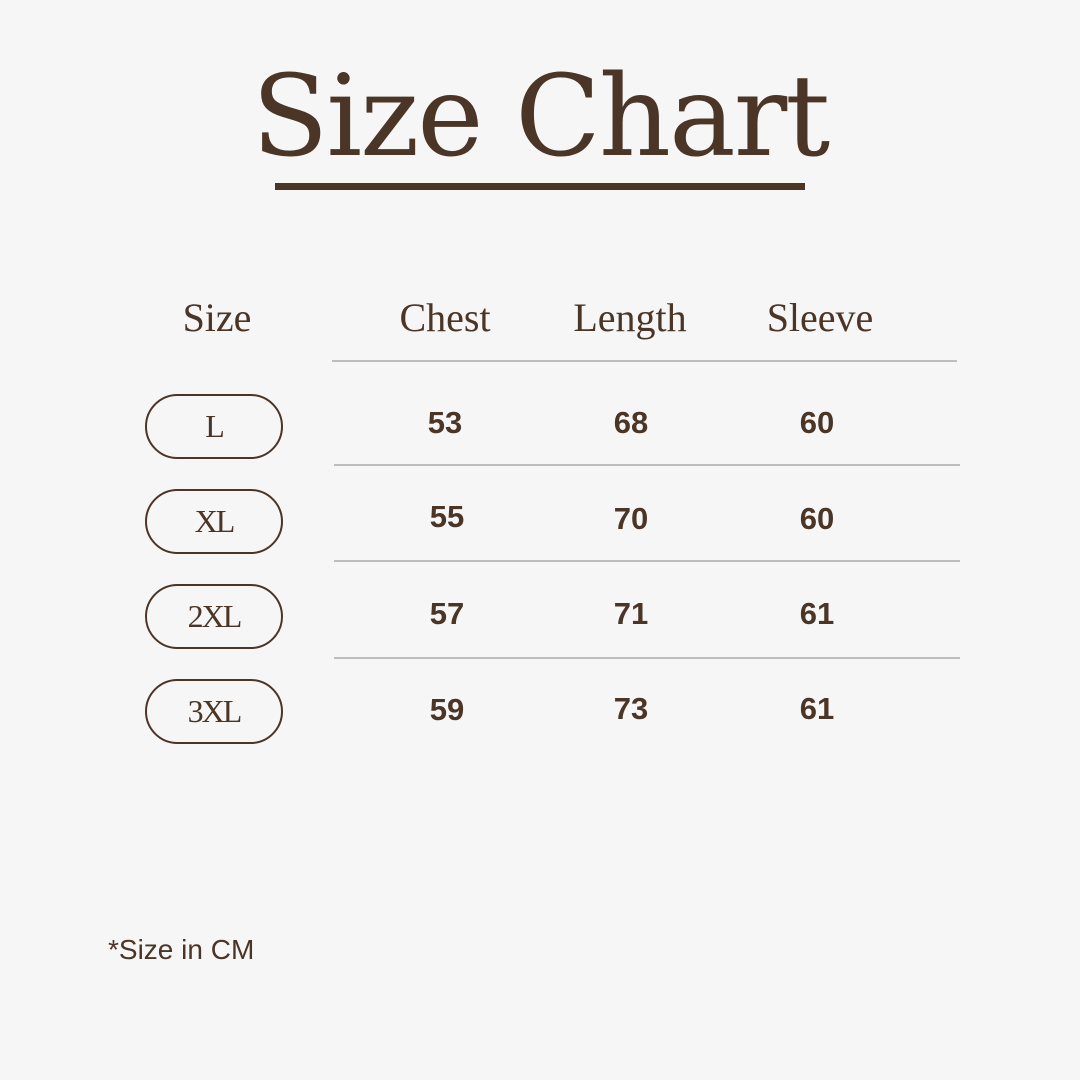 The width and height of the screenshot is (1080, 1080). What do you see at coordinates (214, 616) in the screenshot?
I see `size-pill: 2XL` at bounding box center [214, 616].